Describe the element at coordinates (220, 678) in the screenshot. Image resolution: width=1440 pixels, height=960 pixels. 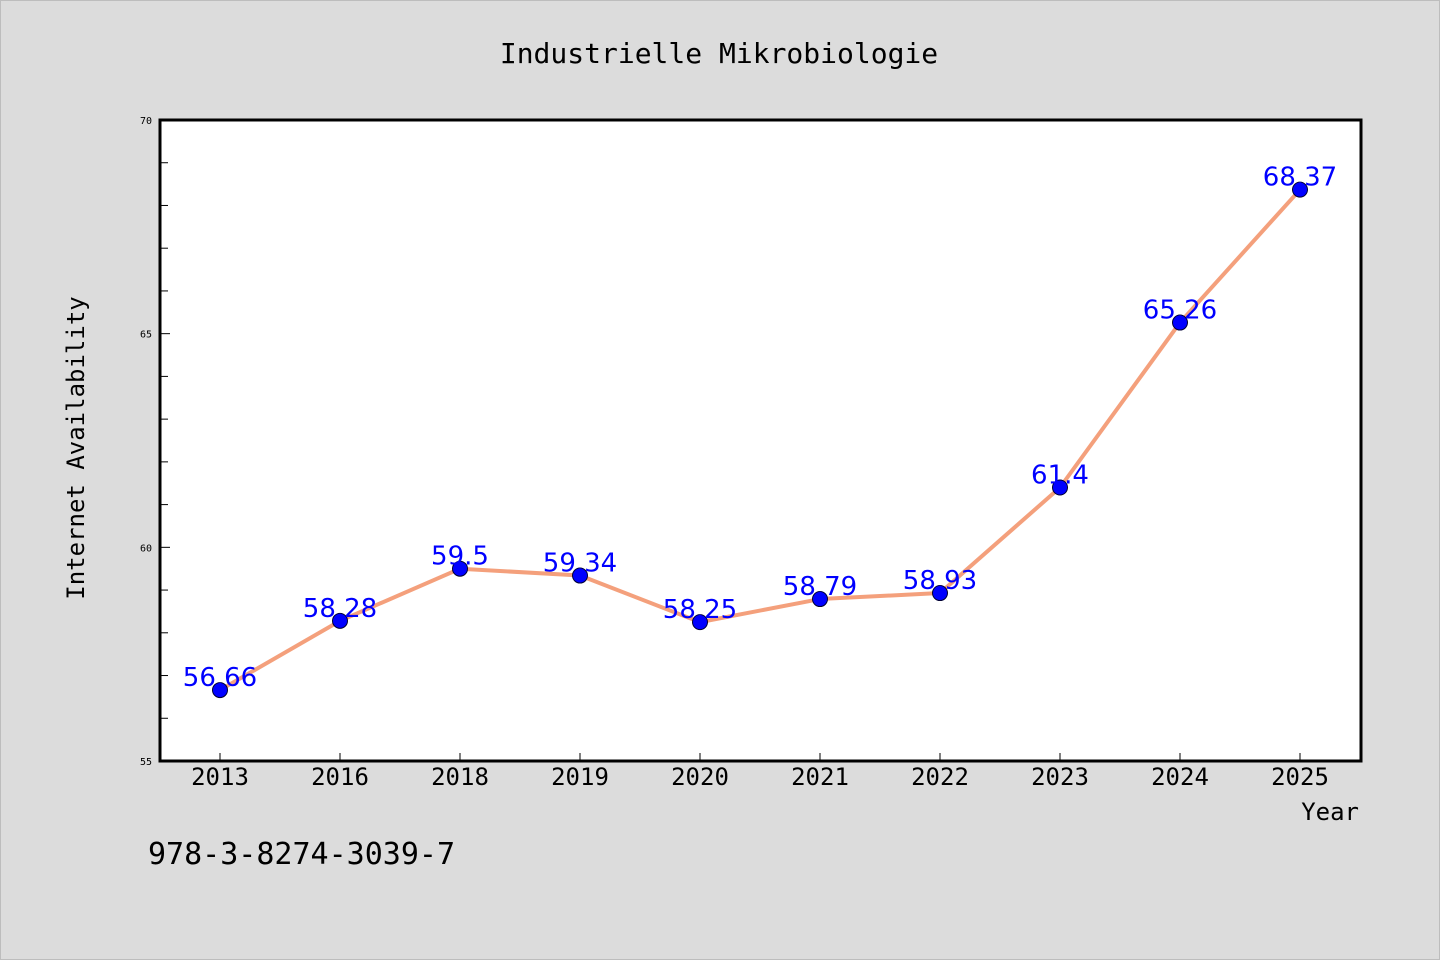
I see `data-label: 56.66` at that location.